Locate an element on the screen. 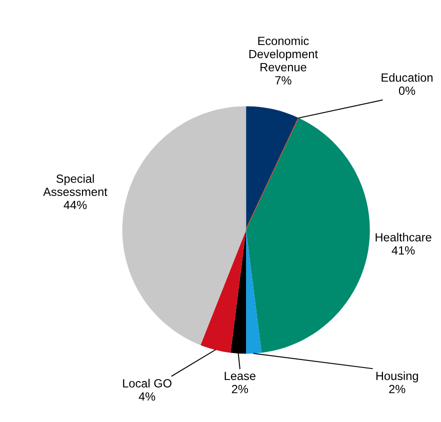 The height and width of the screenshot is (422, 441). slice-label: Lease is located at coordinates (240, 376).